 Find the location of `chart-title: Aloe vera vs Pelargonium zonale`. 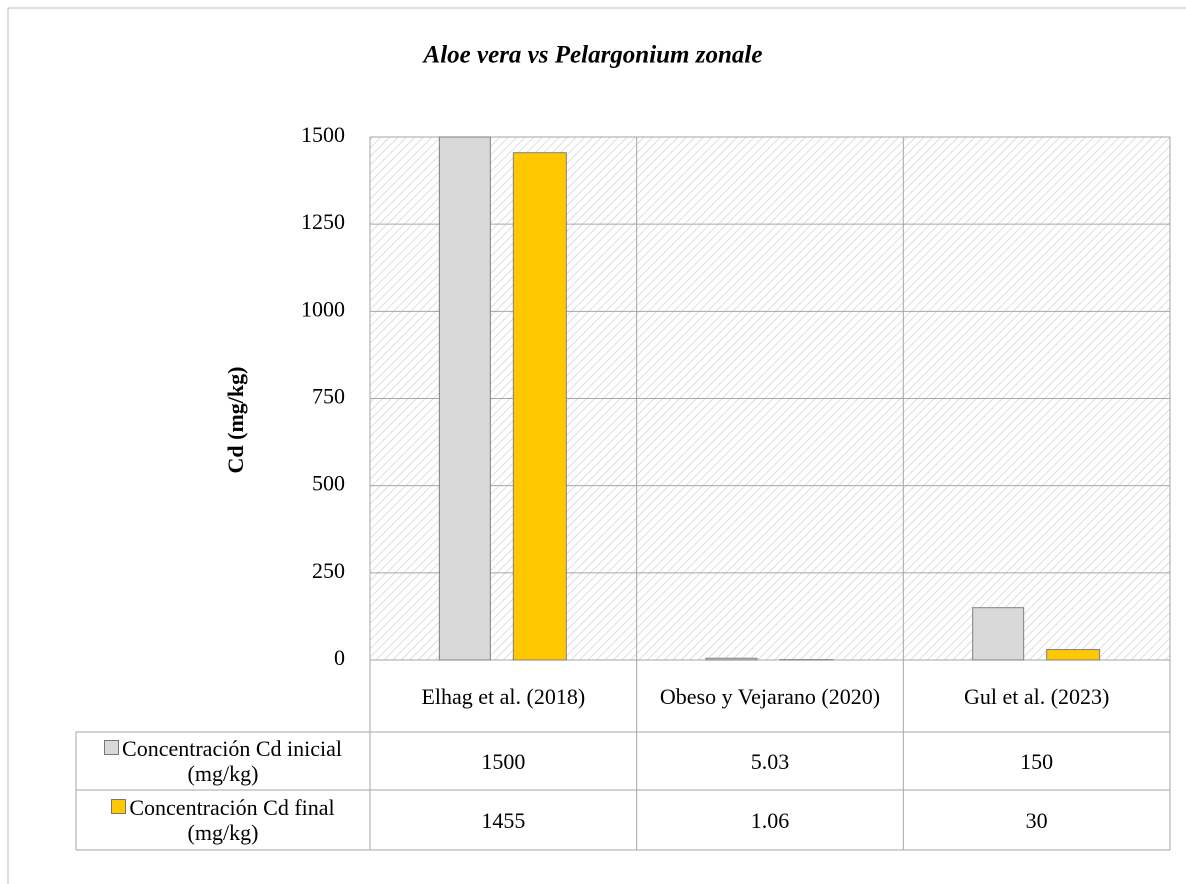

chart-title: Aloe vera vs Pelargonium zonale is located at coordinates (592, 55).